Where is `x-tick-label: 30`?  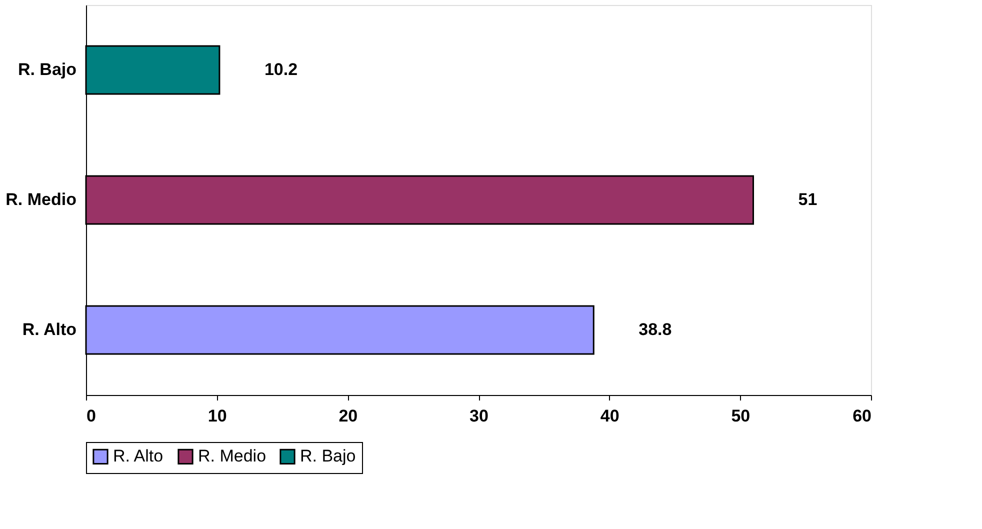 x-tick-label: 30 is located at coordinates (479, 416).